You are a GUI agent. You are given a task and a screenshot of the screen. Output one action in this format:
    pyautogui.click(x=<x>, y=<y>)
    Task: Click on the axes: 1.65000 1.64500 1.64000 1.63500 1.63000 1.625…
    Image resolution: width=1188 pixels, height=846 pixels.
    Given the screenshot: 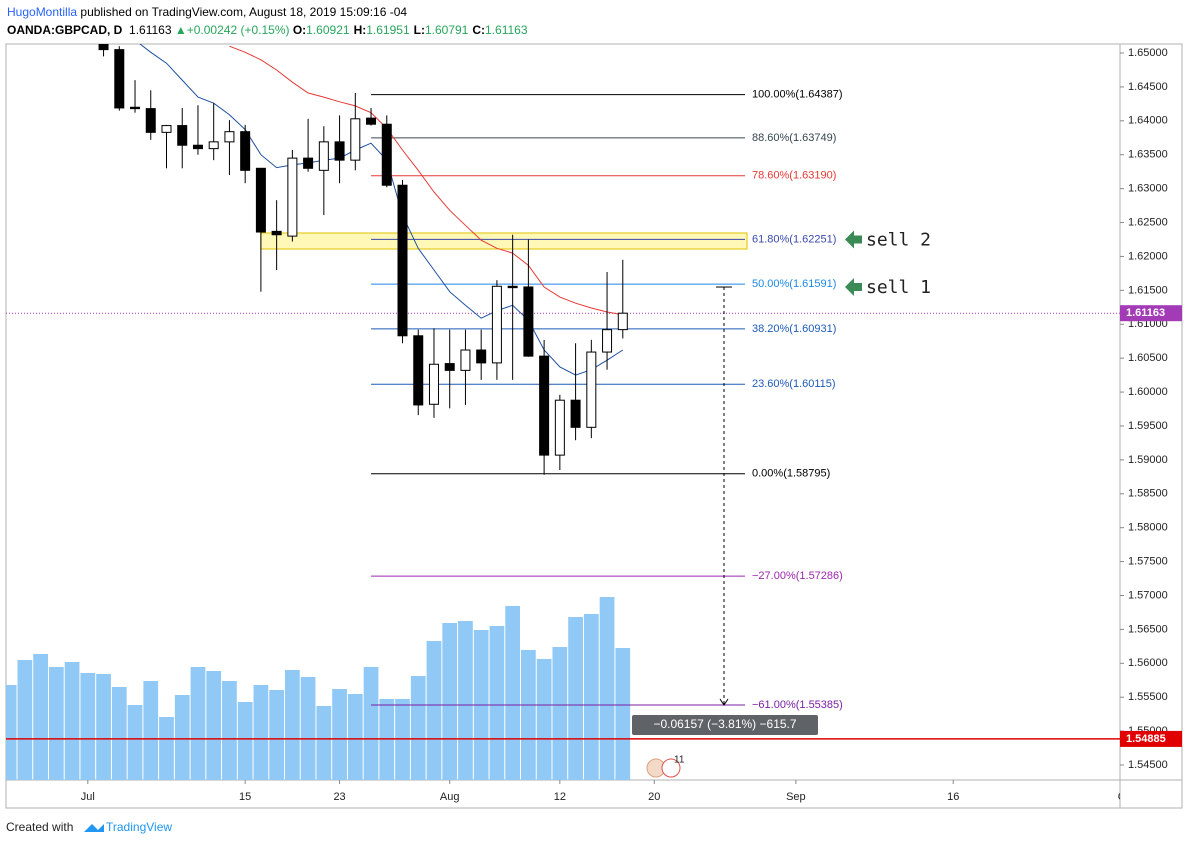 What is the action you would take?
    pyautogui.click(x=1151, y=409)
    